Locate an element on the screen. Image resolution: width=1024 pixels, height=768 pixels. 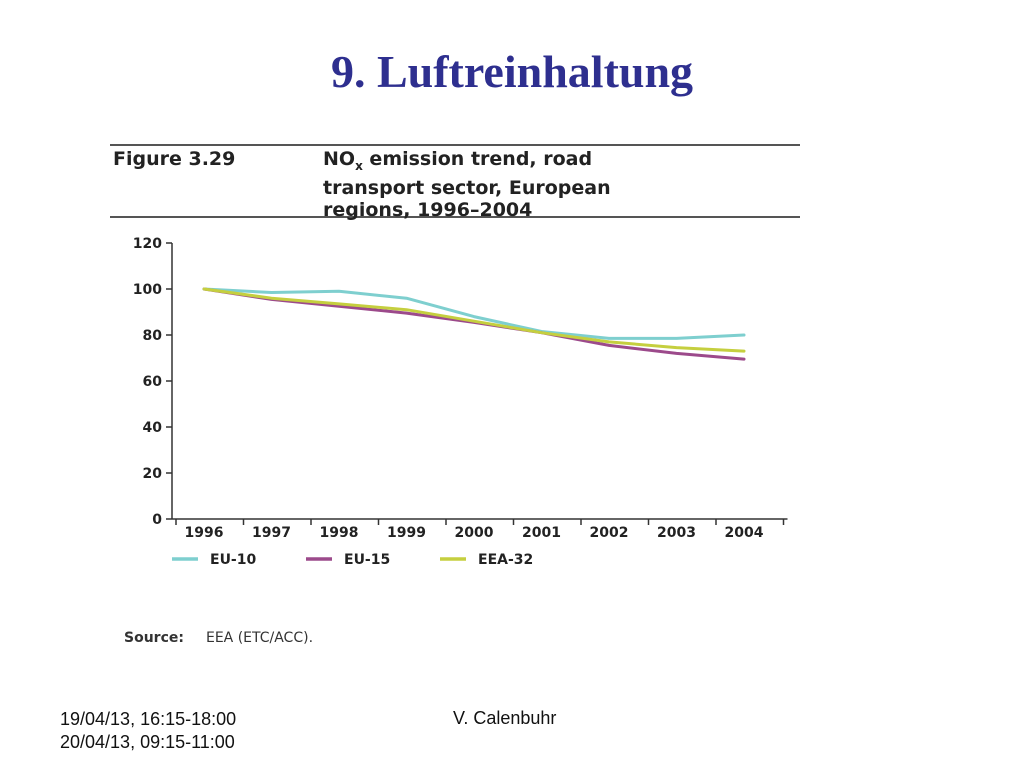
y-tick-label: 60 is located at coordinates (153, 382).